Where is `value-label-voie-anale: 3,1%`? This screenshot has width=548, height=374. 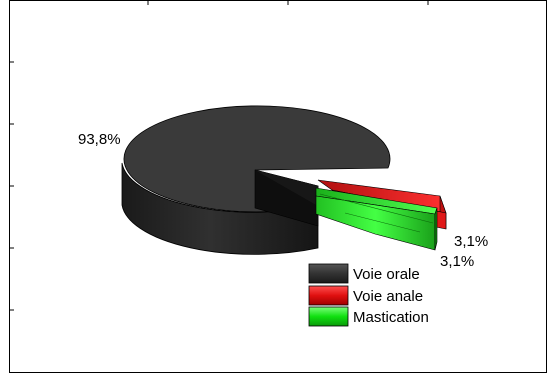 value-label-voie-anale: 3,1% is located at coordinates (471, 241).